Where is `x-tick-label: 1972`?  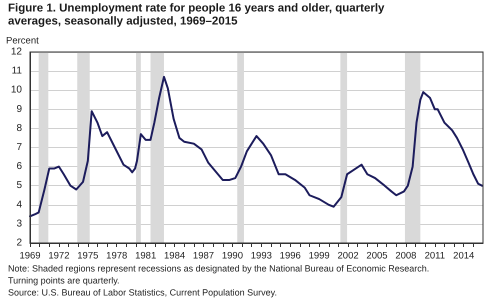 x-tick-label: 1972 is located at coordinates (59, 256).